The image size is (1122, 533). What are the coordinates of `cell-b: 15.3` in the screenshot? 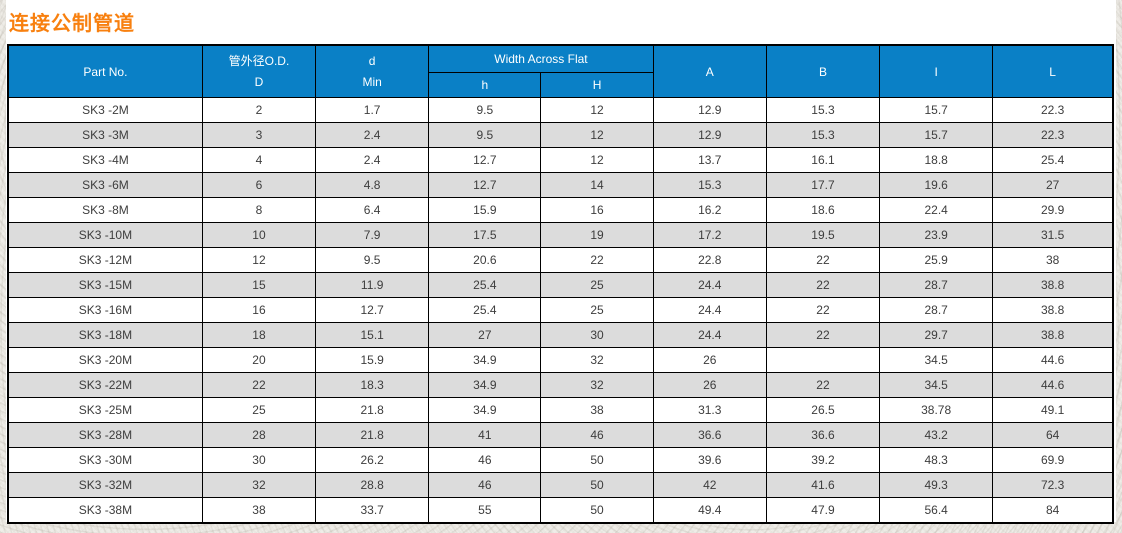 It's located at (823, 110).